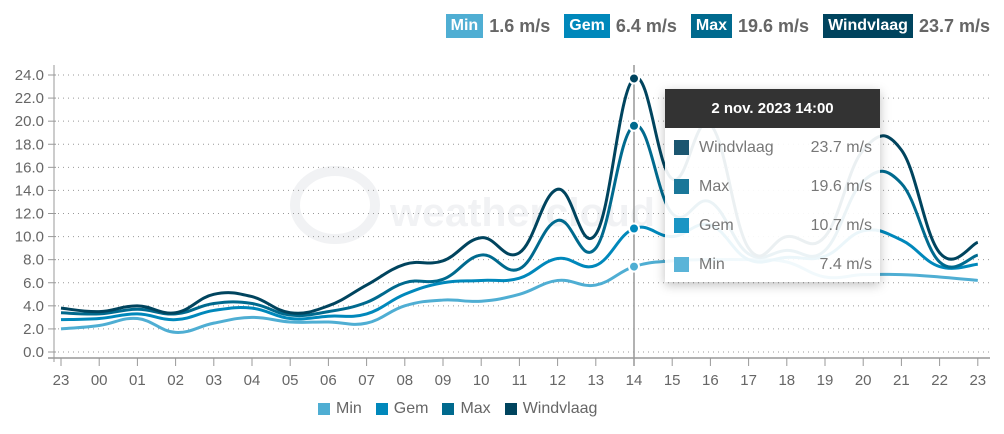 The height and width of the screenshot is (434, 1004). What do you see at coordinates (786, 380) in the screenshot?
I see `x-tick-label: 18` at bounding box center [786, 380].